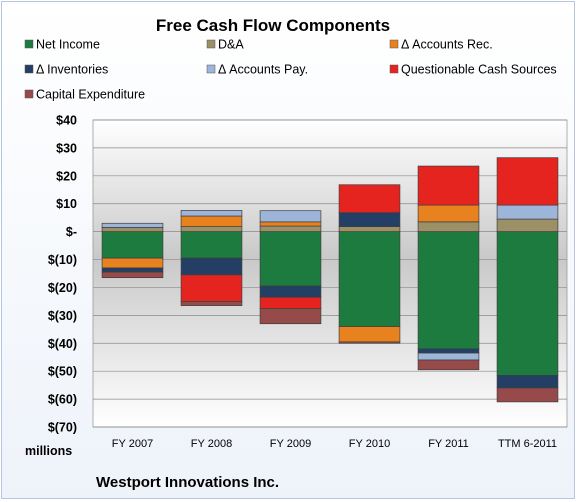 The width and height of the screenshot is (578, 502). What do you see at coordinates (132, 444) in the screenshot?
I see `x-tick-label: FY 2007` at bounding box center [132, 444].